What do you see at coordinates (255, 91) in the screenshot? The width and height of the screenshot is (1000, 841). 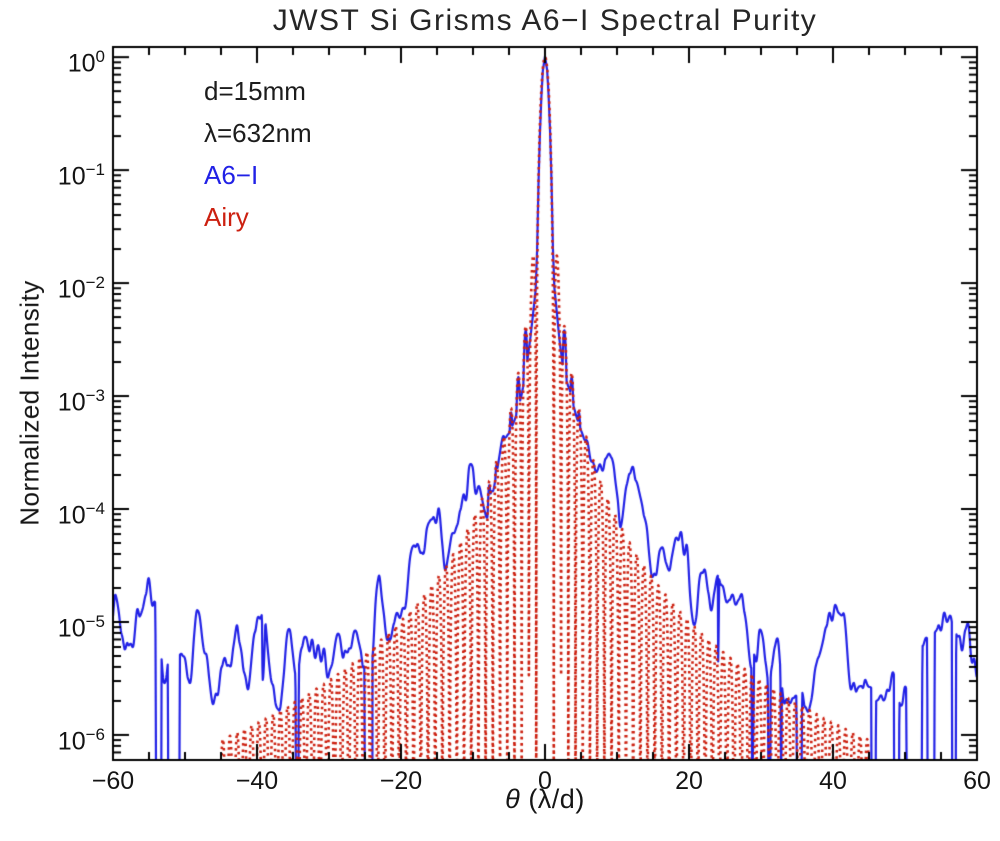 I see `annotation-aperture: d=15mm` at bounding box center [255, 91].